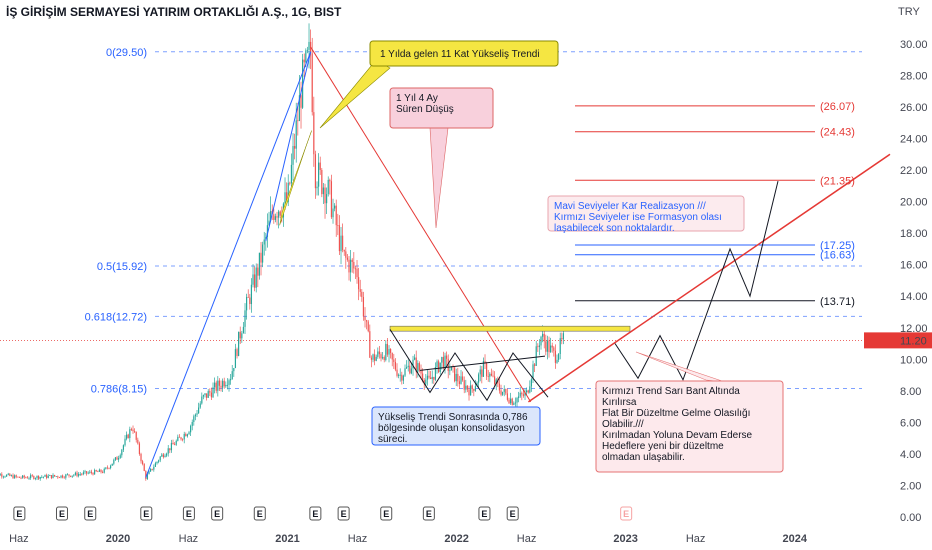 The width and height of the screenshot is (932, 550). What do you see at coordinates (837, 133) in the screenshot?
I see `target-level-label: (24.43)` at bounding box center [837, 133].